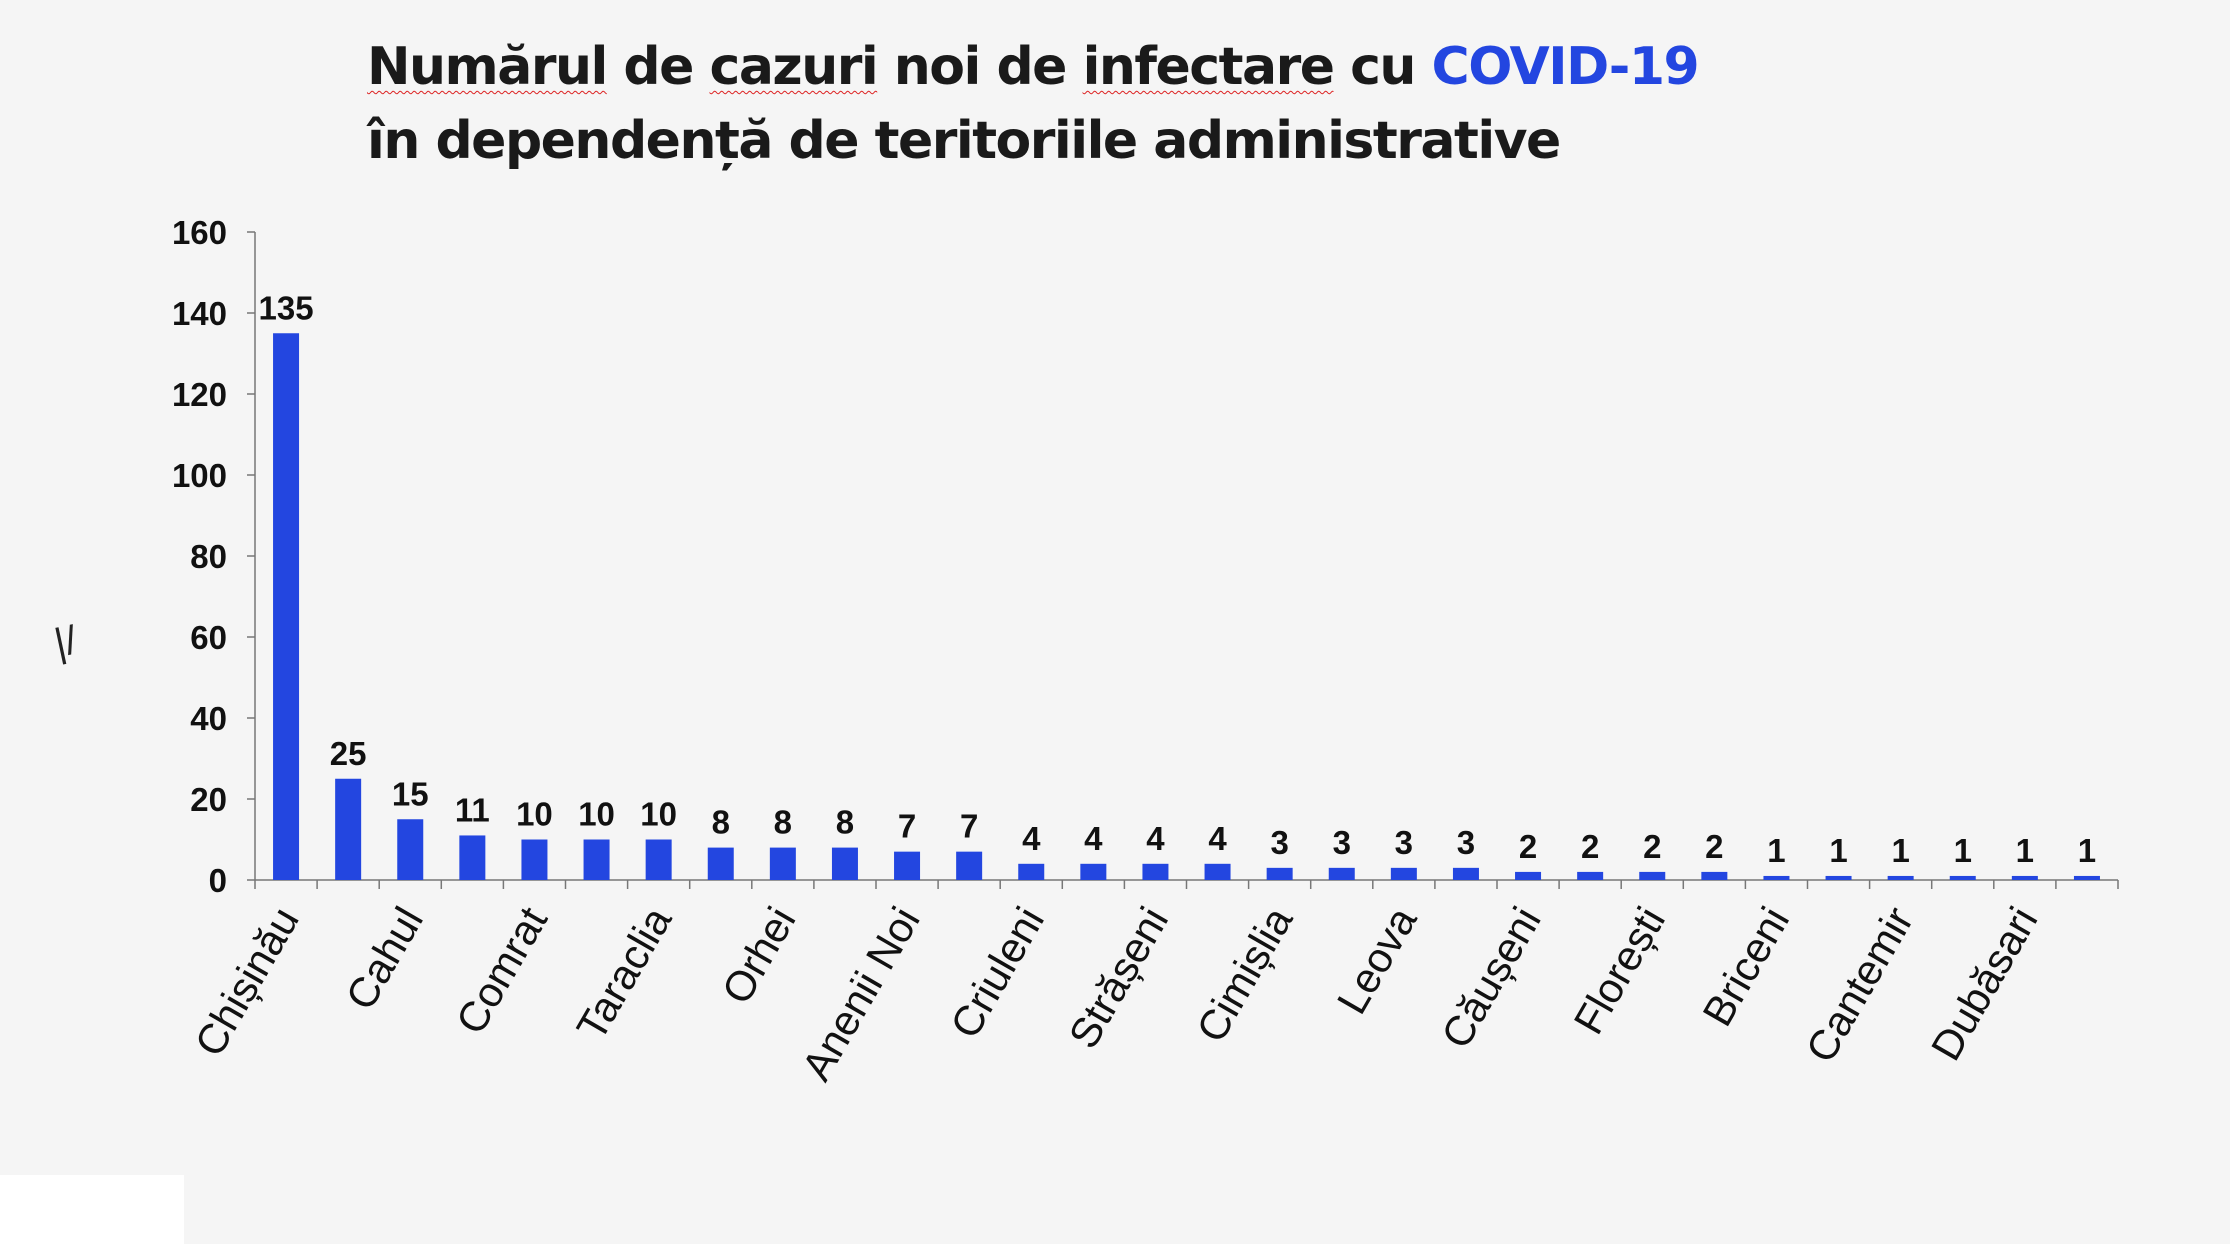 The height and width of the screenshot is (1244, 2230). Describe the element at coordinates (199, 394) in the screenshot. I see `y-tick-label: 120` at that location.